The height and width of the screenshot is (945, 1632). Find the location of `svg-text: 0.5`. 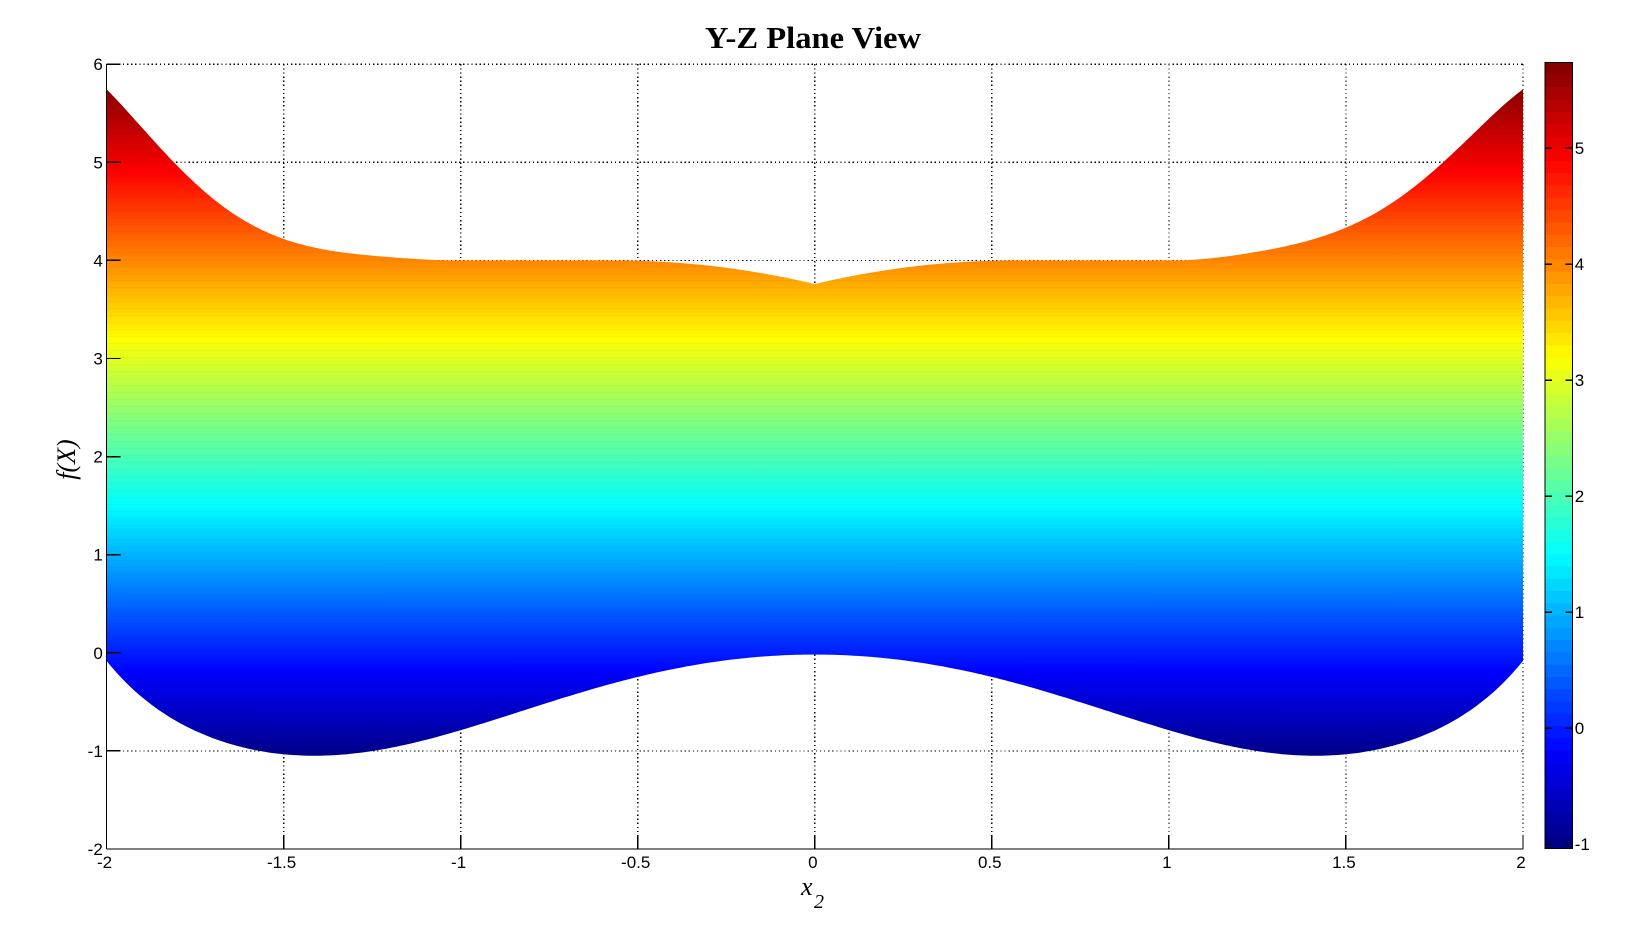

svg-text: 0.5 is located at coordinates (990, 862).